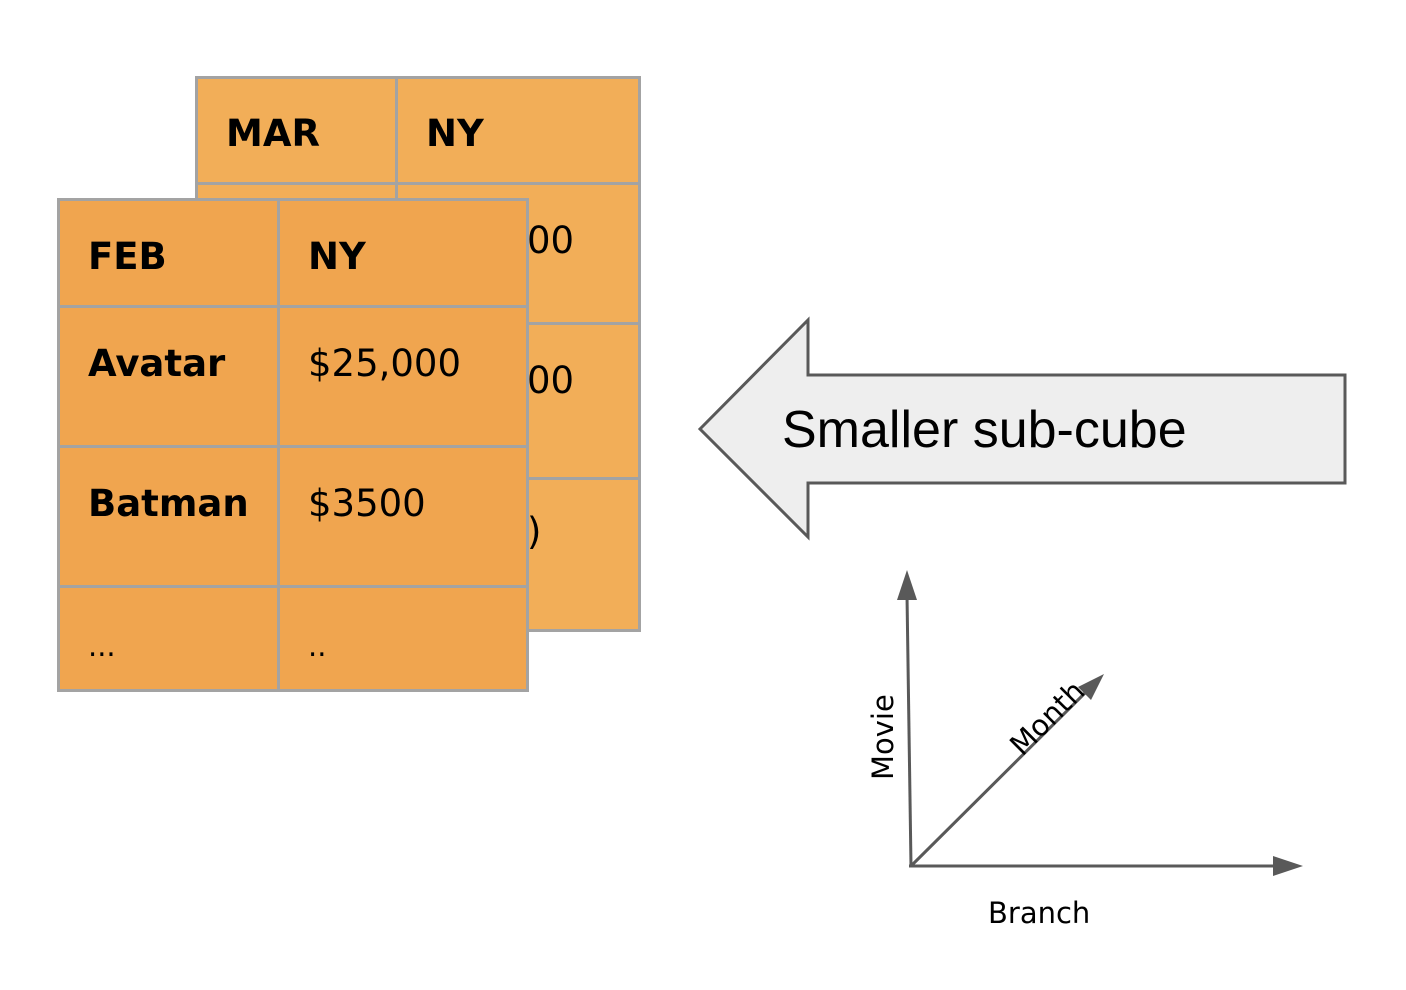 Image resolution: width=1406 pixels, height=990 pixels. I want to click on row-movie-cell: Avatar, so click(168, 376).